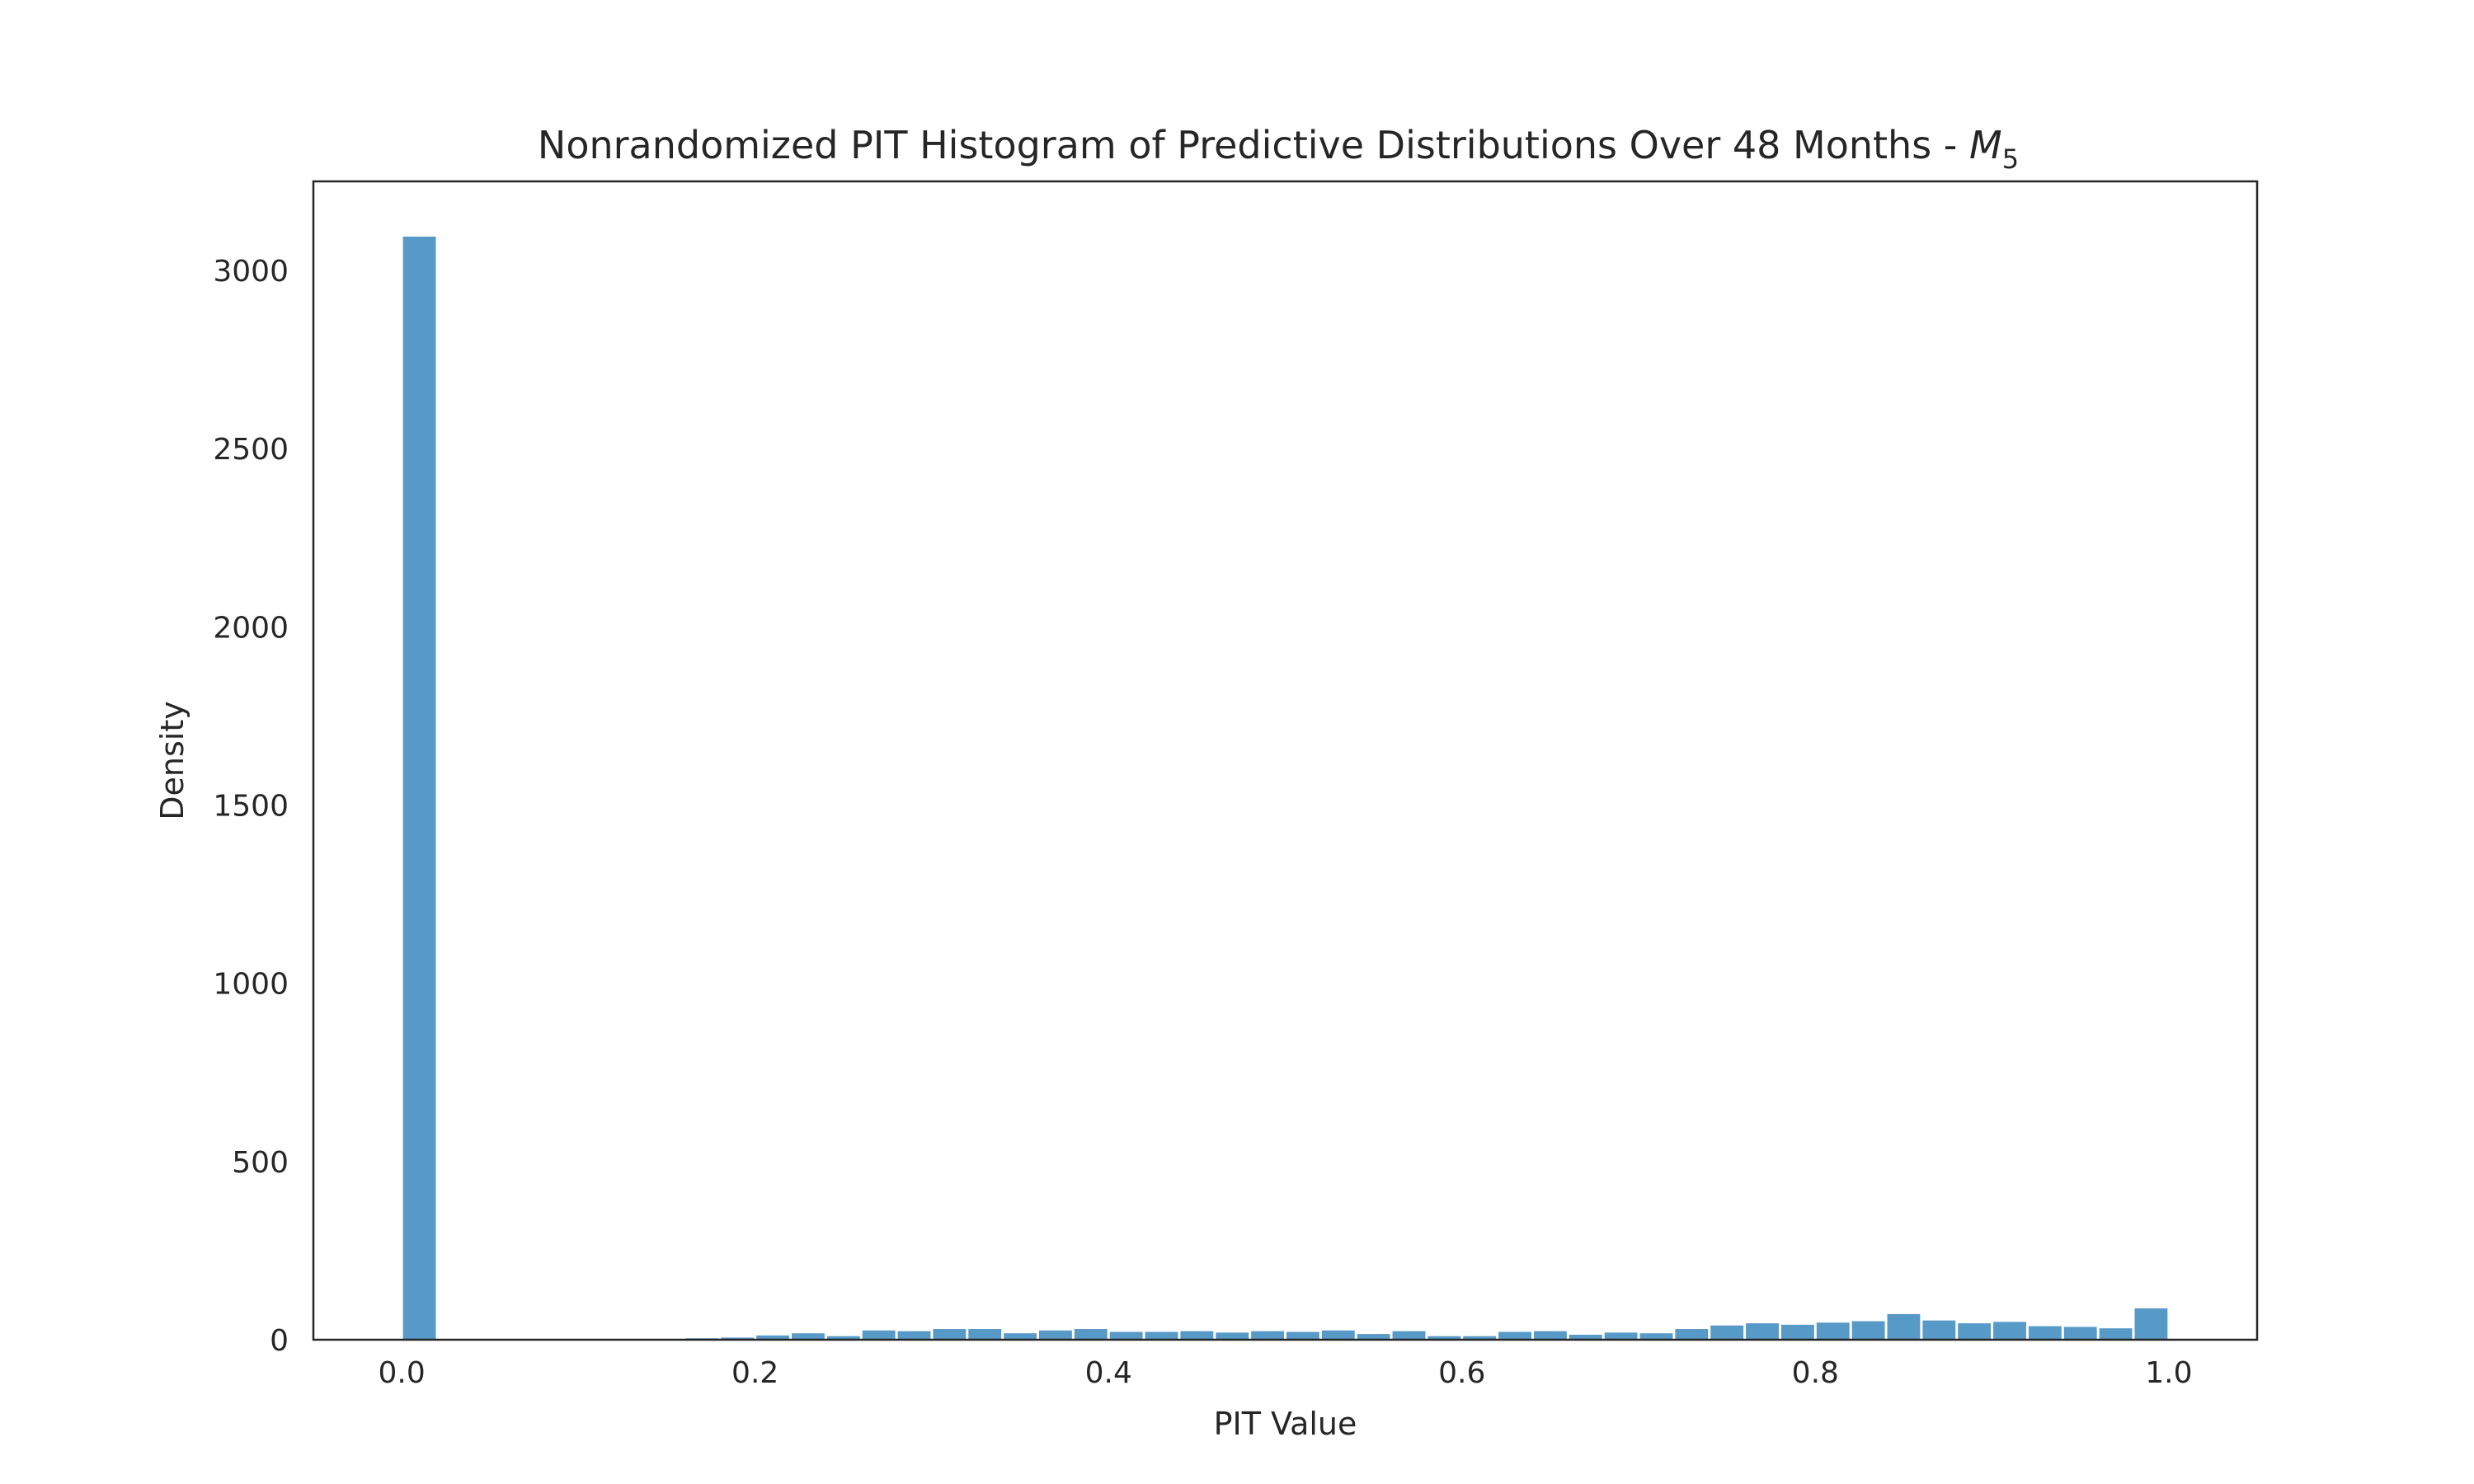 This screenshot has width=2474, height=1484. Describe the element at coordinates (1108, 1373) in the screenshot. I see `x-tick-label: 0.4` at that location.